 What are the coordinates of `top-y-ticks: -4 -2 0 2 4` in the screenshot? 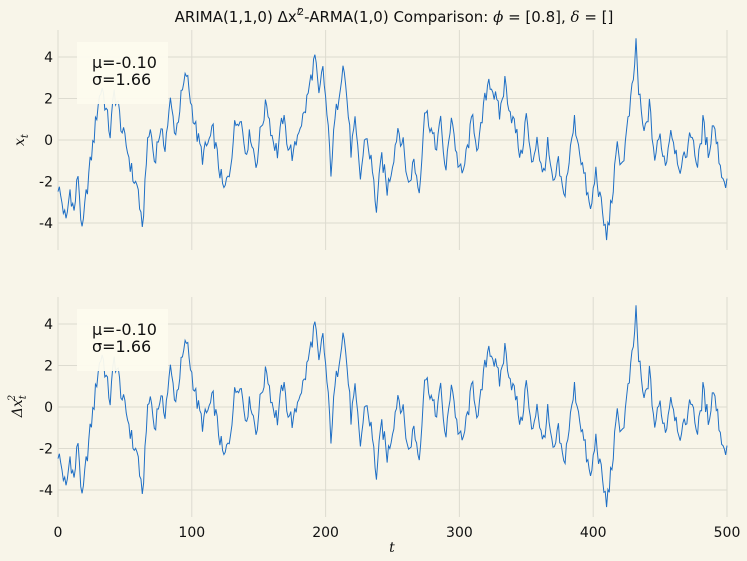 It's located at (46, 141).